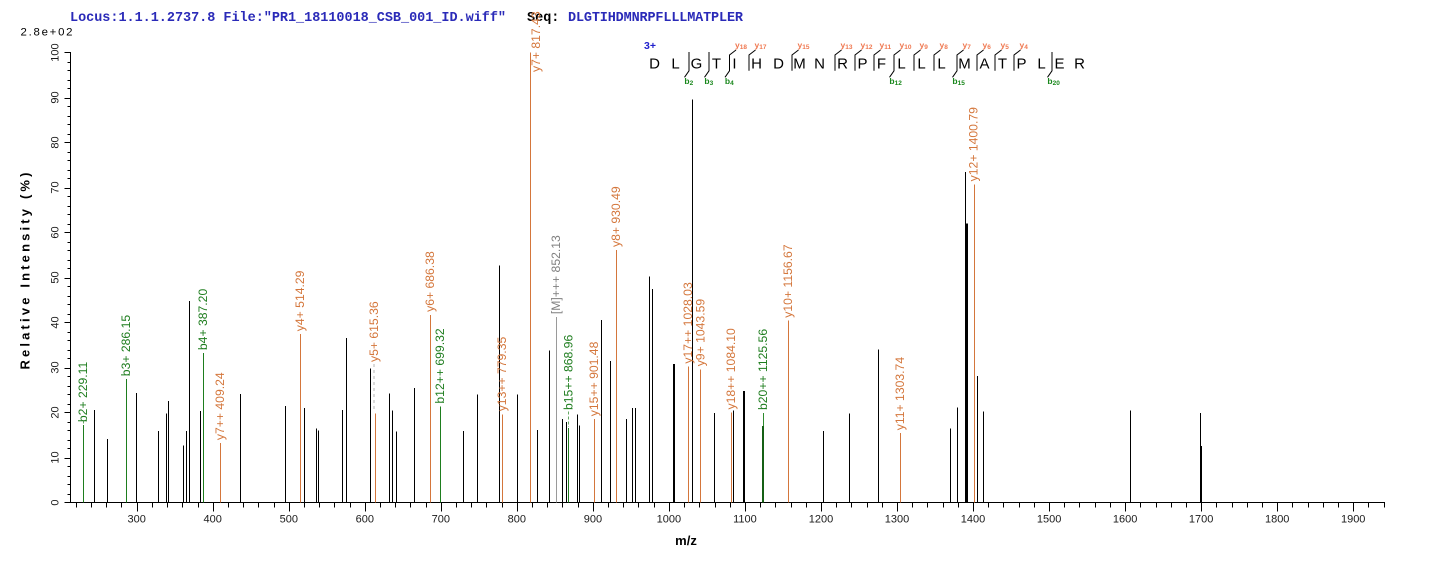  What do you see at coordinates (374, 331) in the screenshot?
I see `svg-text: y5+ 615.36` at bounding box center [374, 331].